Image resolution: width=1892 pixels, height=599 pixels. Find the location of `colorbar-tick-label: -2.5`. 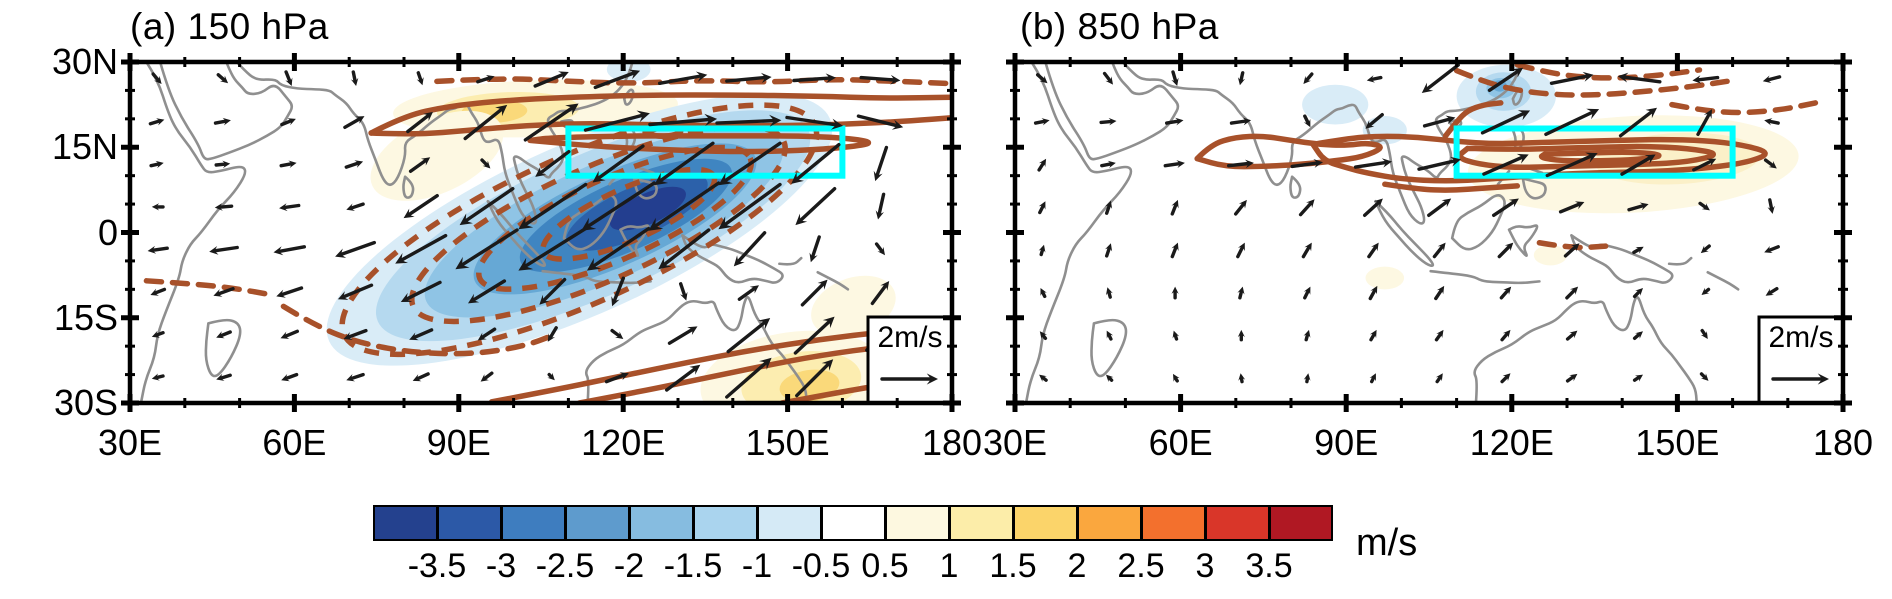

colorbar-tick-label: -2.5 is located at coordinates (565, 566).